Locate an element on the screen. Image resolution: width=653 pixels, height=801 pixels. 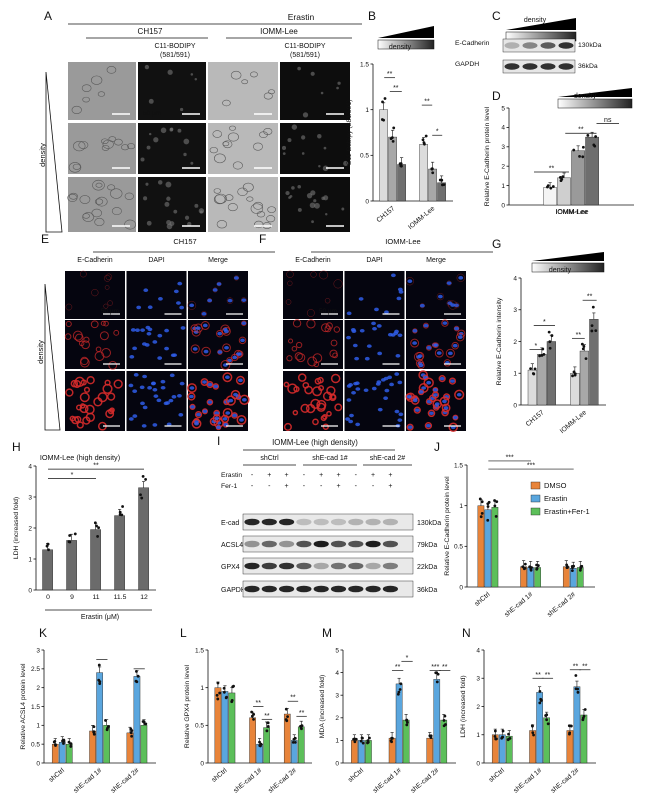
x-tick-label: 0 is located at coordinates (48, 597).